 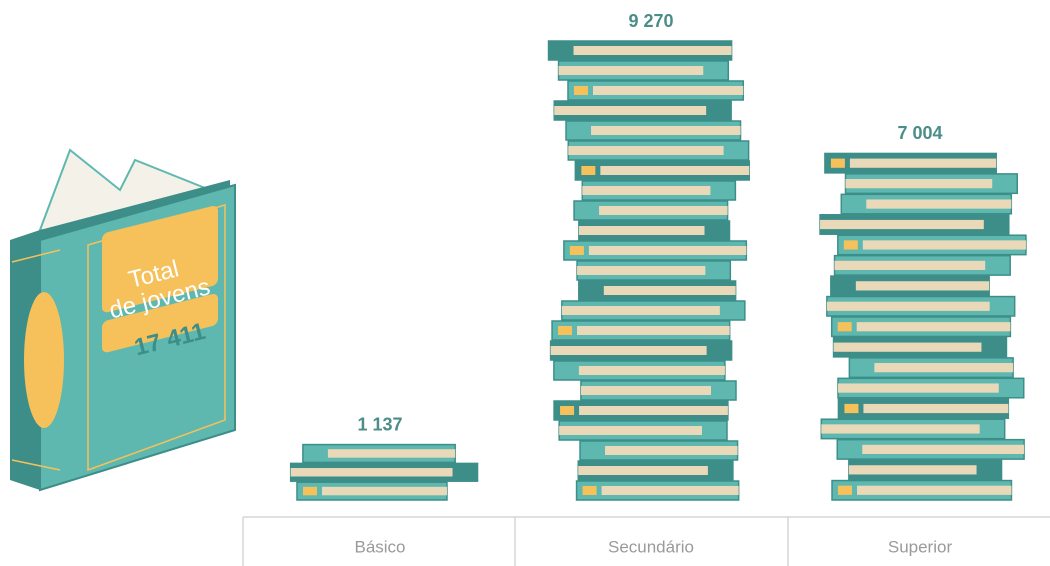 I want to click on value-label: 1 137, so click(x=379, y=424).